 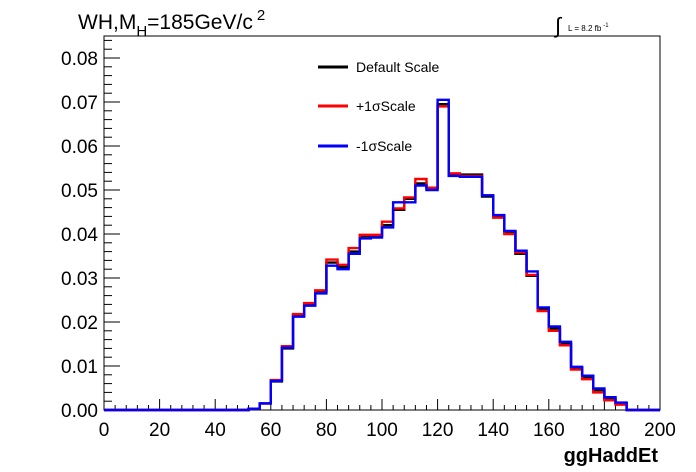 I want to click on x-tick-label: 20, so click(x=159, y=430).